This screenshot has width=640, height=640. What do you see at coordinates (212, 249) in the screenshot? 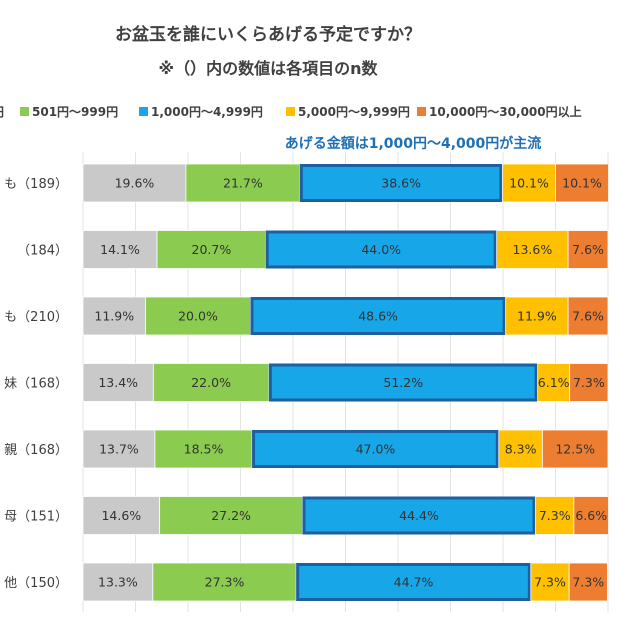
I see `data-label: 20.7%` at bounding box center [212, 249].